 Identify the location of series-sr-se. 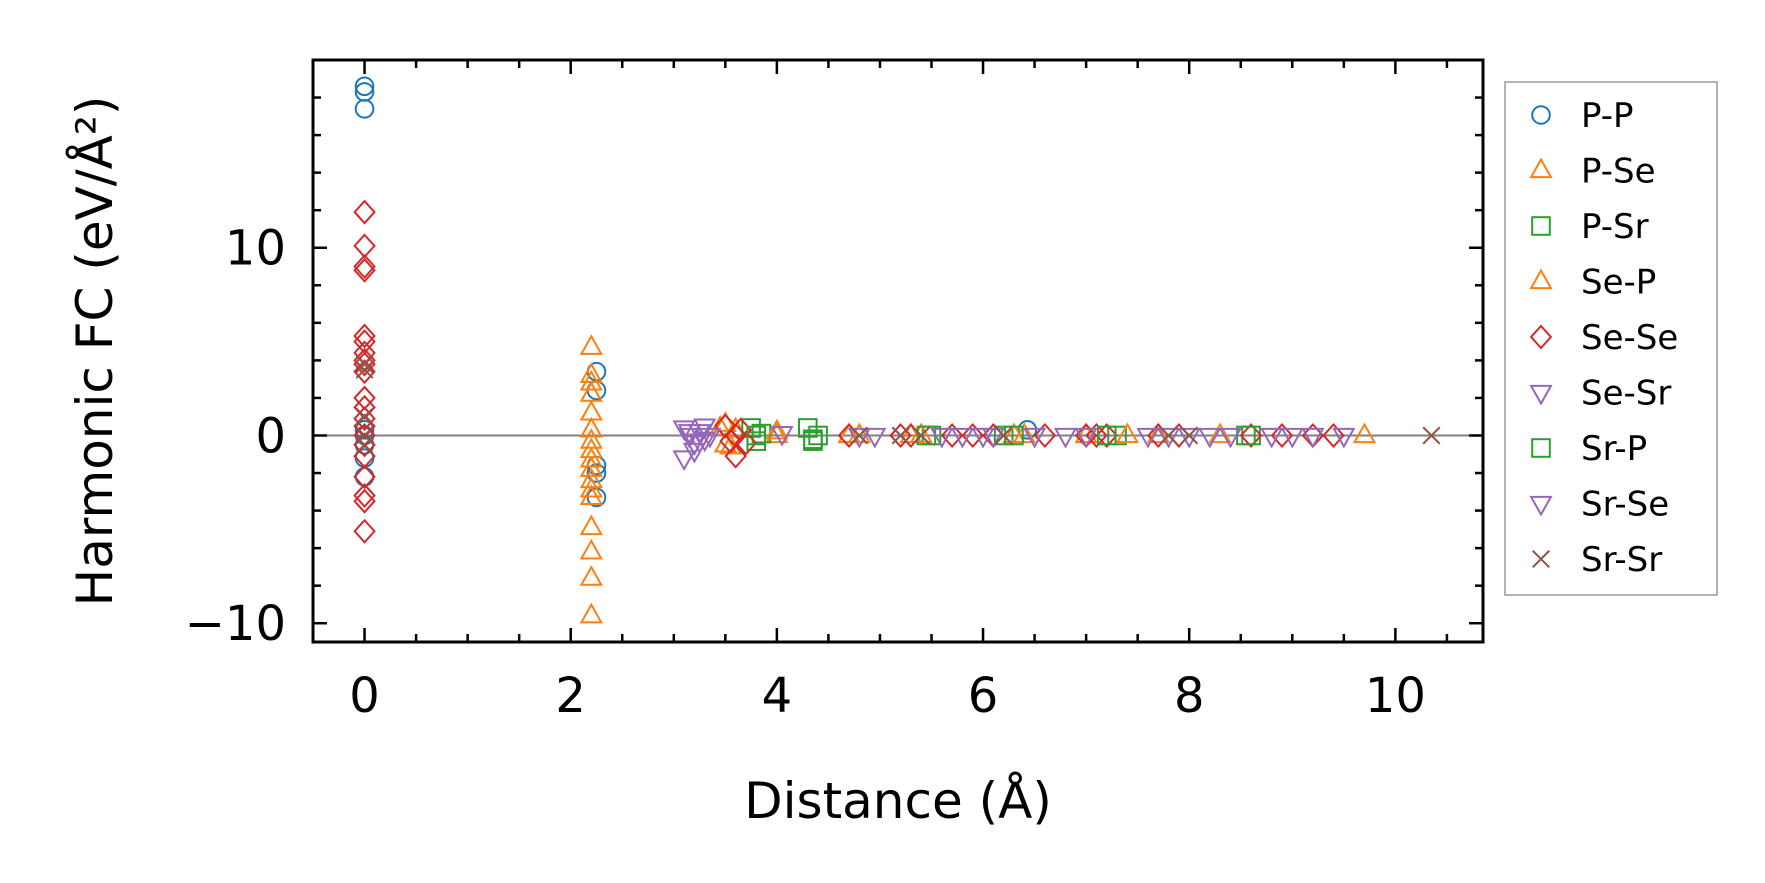
(1016, 439).